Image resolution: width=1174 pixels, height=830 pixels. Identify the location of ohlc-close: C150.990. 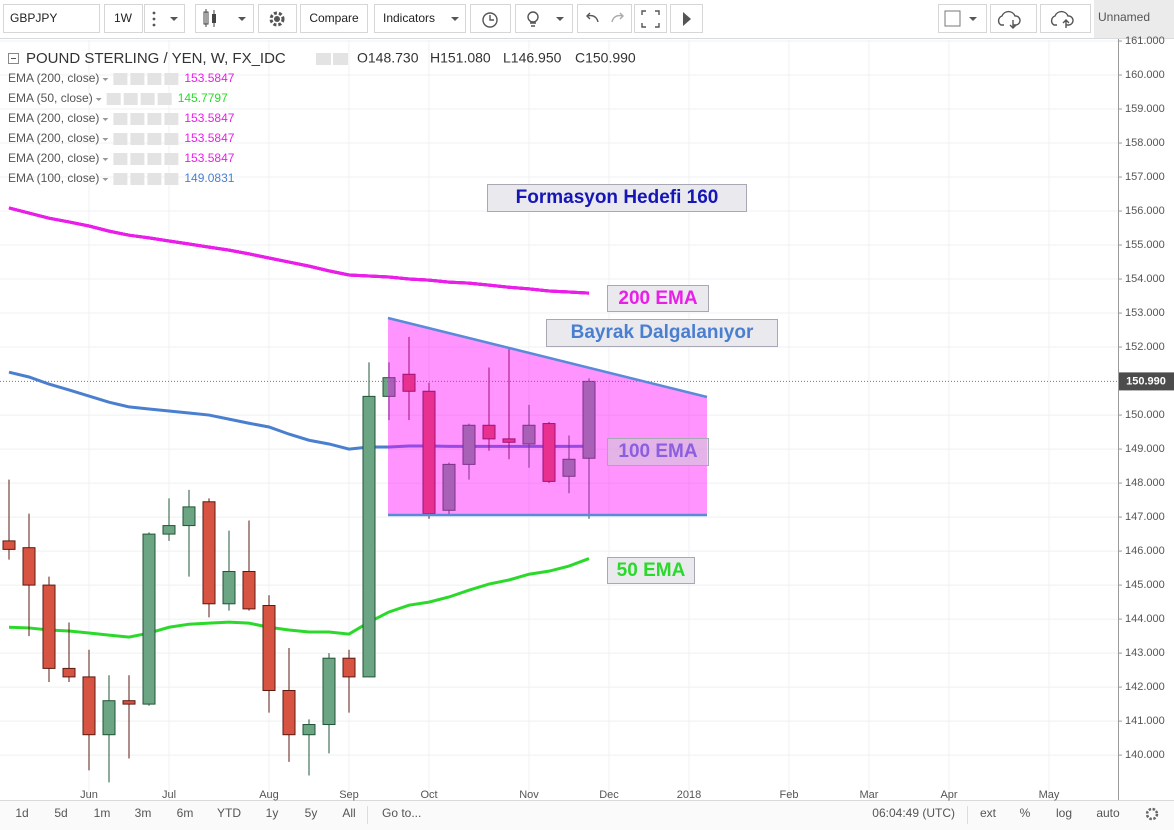
(605, 58).